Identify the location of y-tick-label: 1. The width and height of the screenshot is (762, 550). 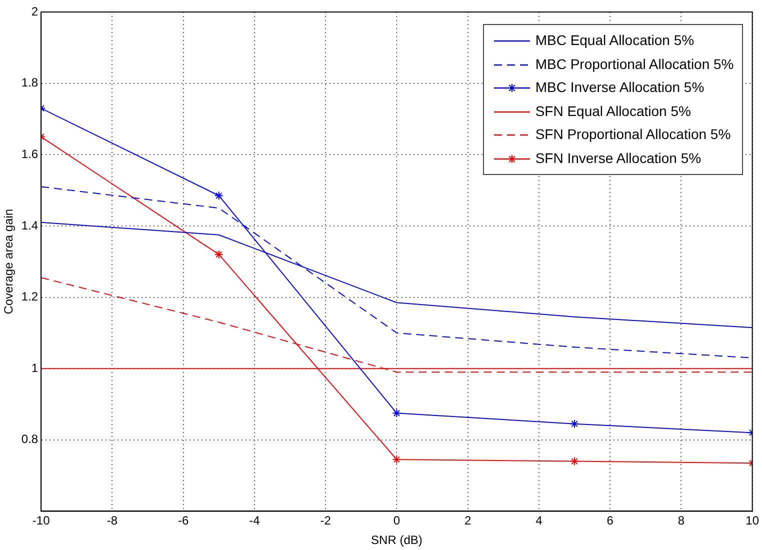
(34, 367).